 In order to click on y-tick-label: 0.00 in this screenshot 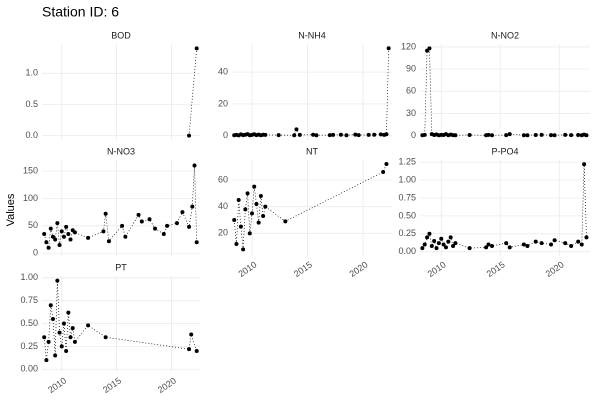, I will do `click(29, 369)`.